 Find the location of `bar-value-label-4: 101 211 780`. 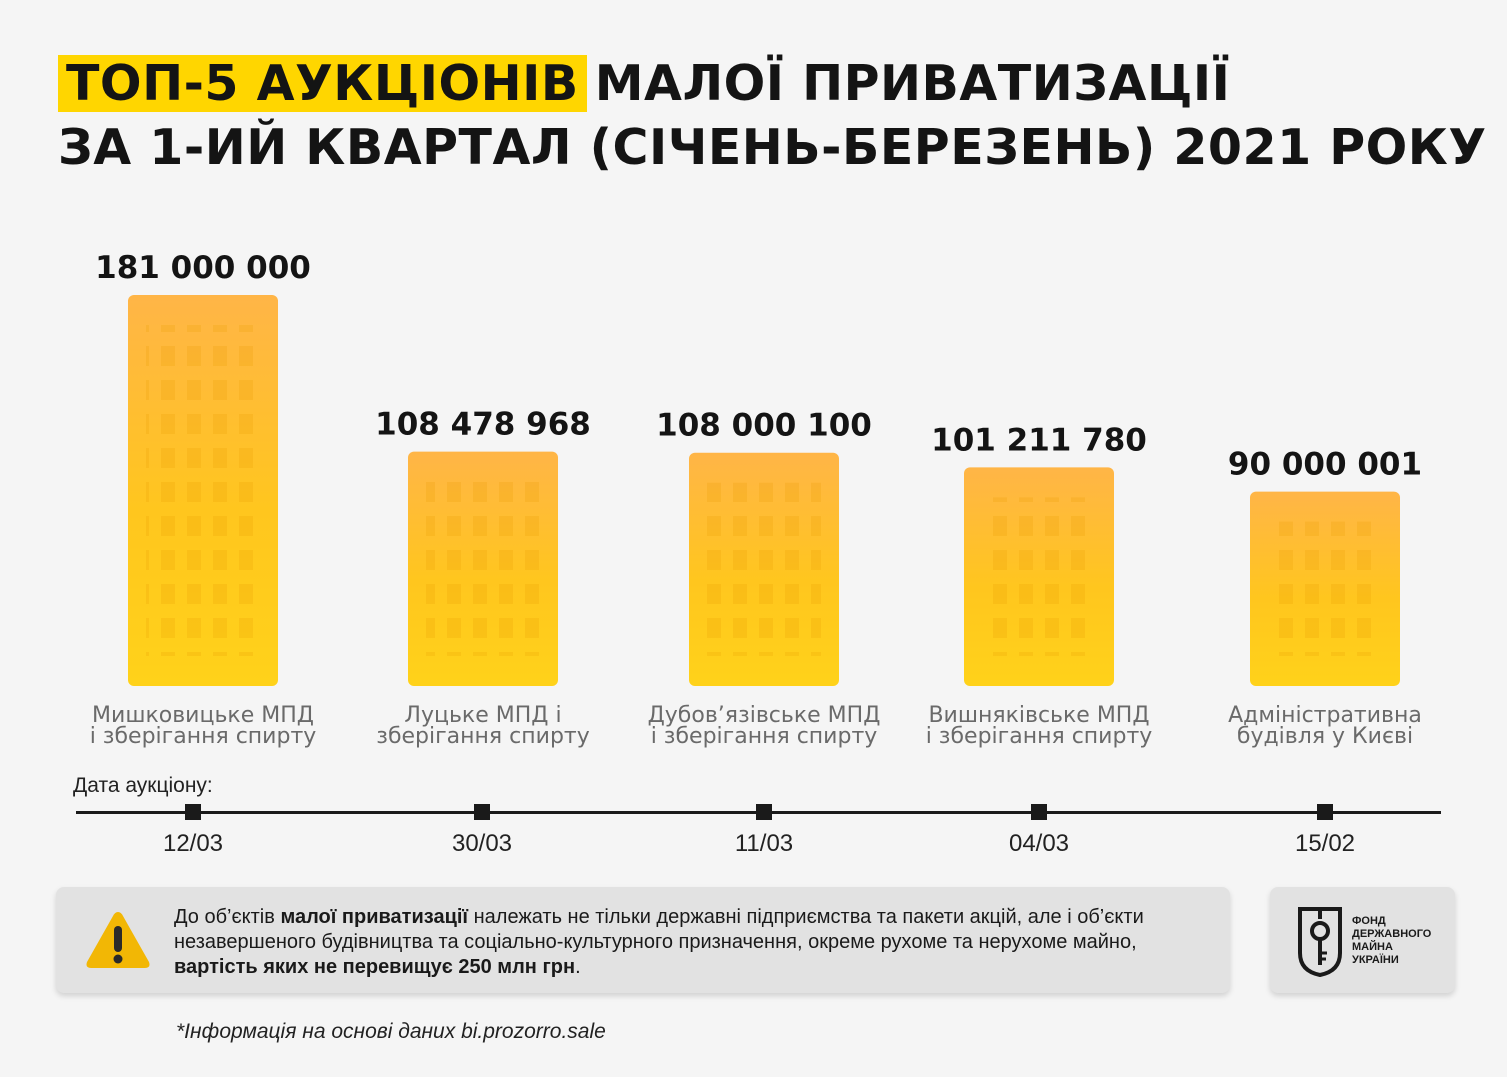

bar-value-label-4: 101 211 780 is located at coordinates (1039, 440).